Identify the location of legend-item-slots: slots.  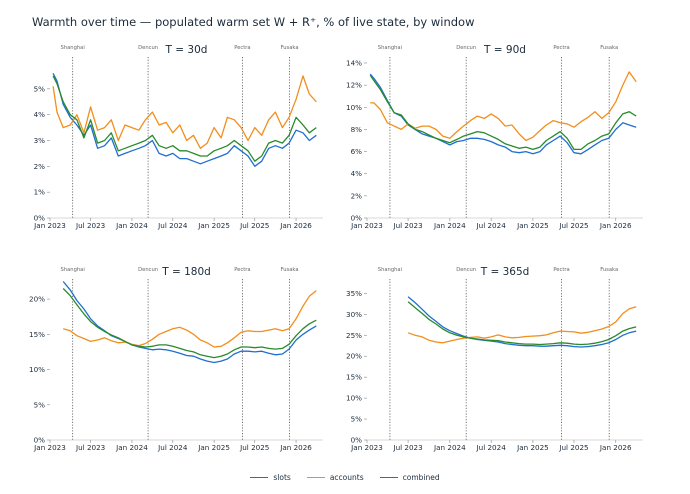
(270, 477).